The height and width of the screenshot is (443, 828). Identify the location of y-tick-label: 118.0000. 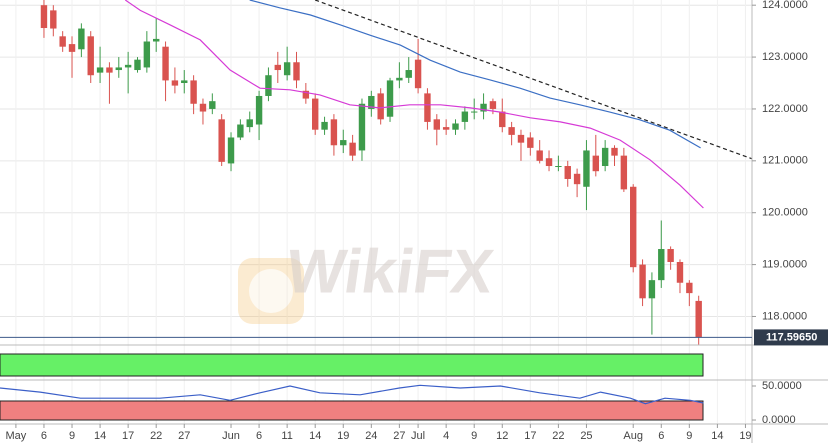
(784, 316).